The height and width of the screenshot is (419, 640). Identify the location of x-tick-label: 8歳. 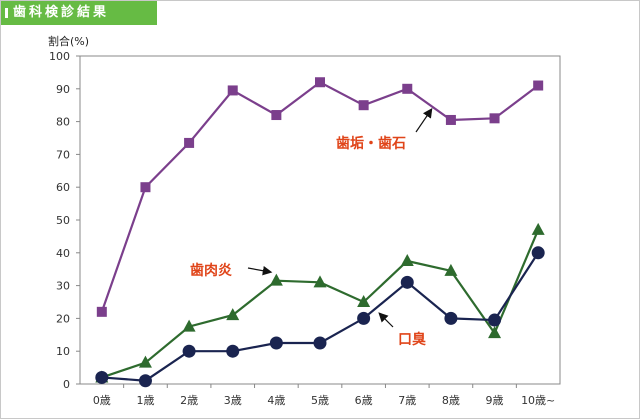
(451, 400).